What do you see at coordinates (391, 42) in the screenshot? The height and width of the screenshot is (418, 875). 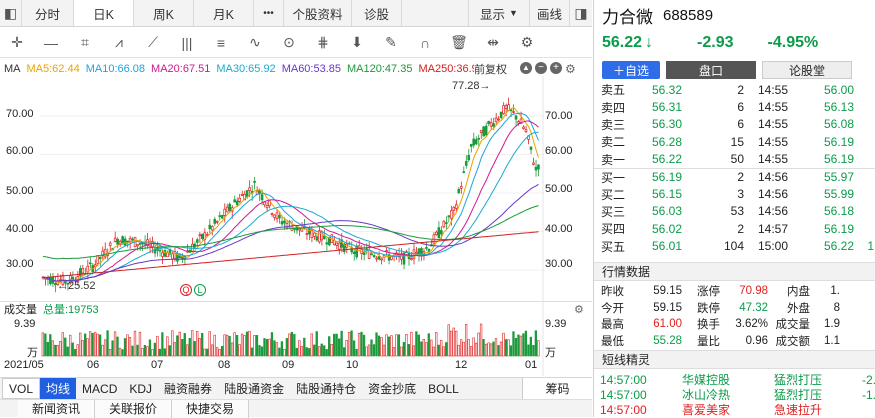 I see `eraser-icon: ✎` at bounding box center [391, 42].